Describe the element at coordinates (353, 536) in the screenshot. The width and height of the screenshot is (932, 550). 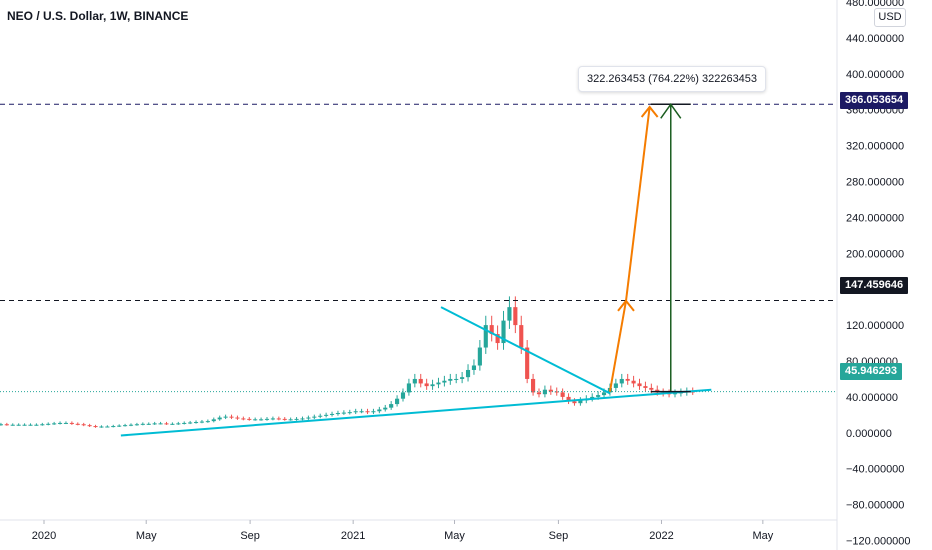
I see `time-tick-label: 2021` at that location.